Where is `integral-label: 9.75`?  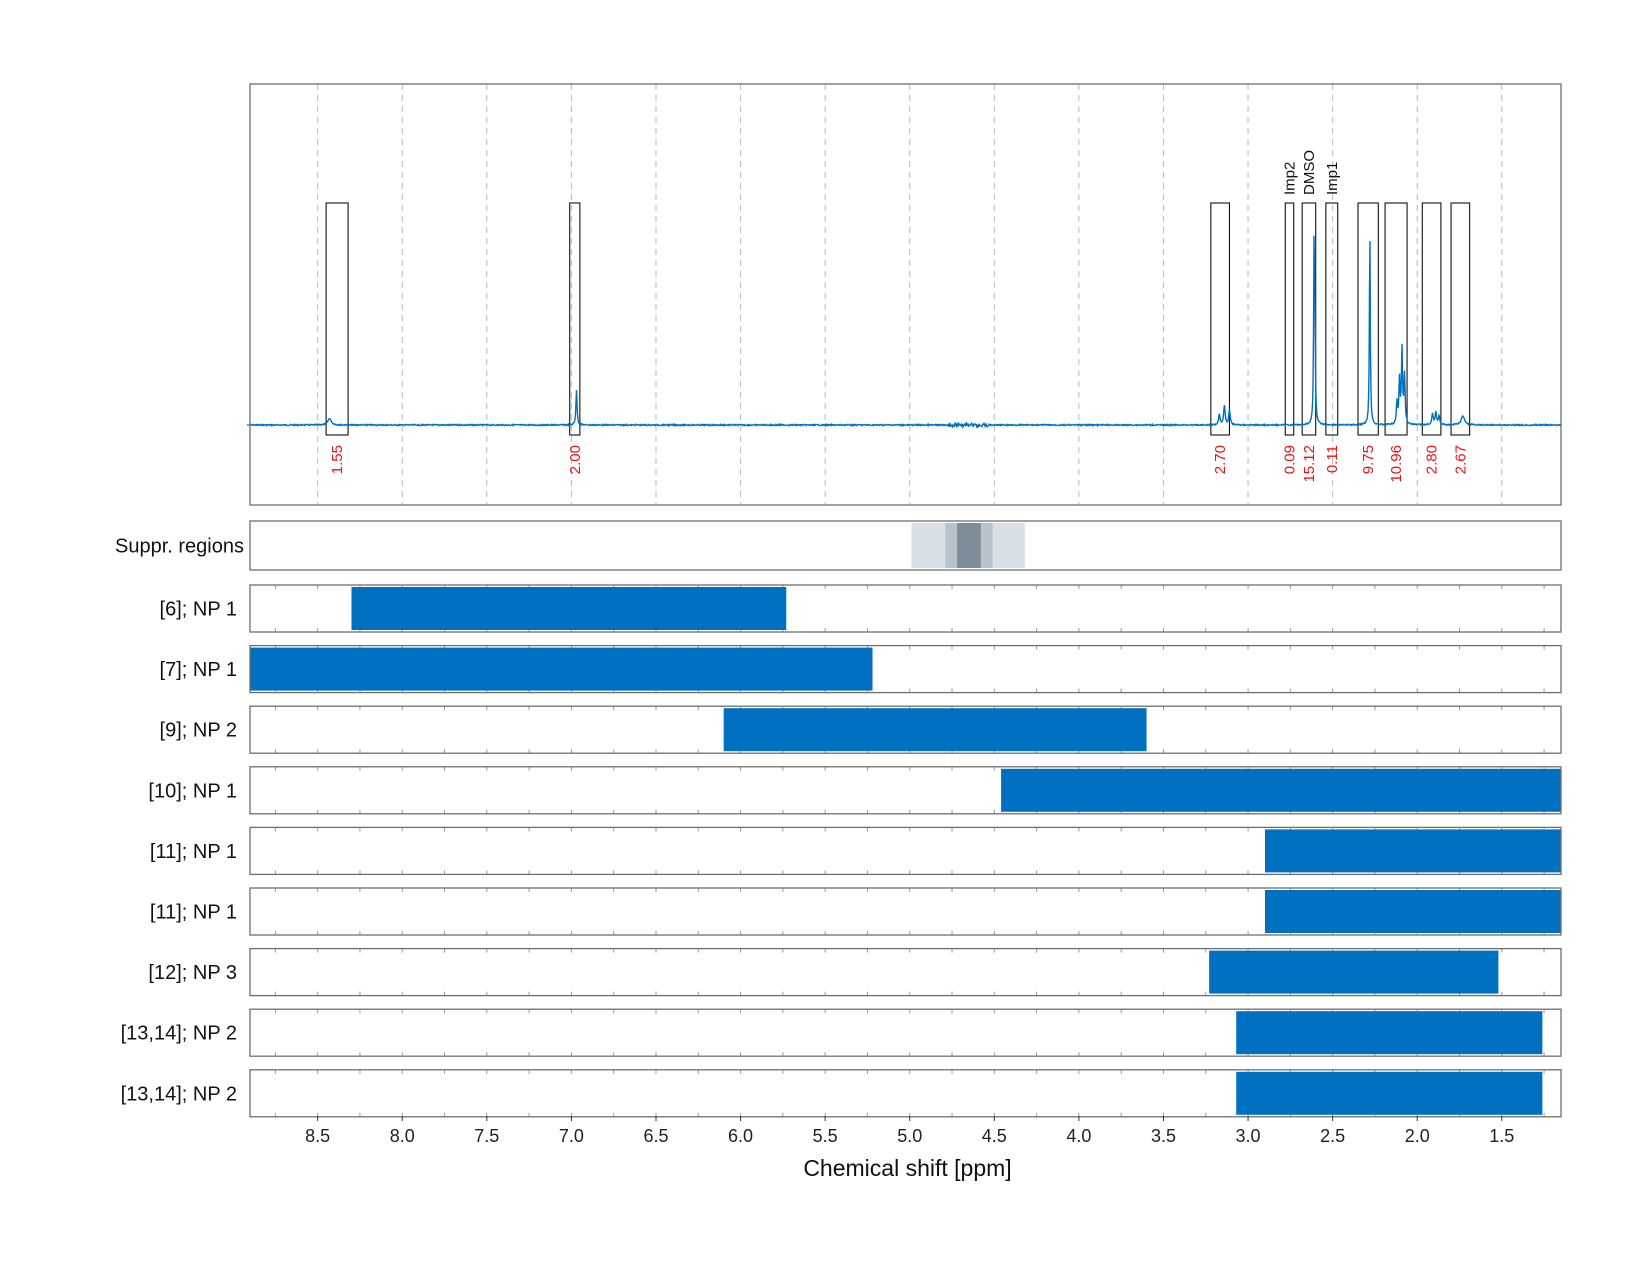
integral-label: 9.75 is located at coordinates (1368, 459).